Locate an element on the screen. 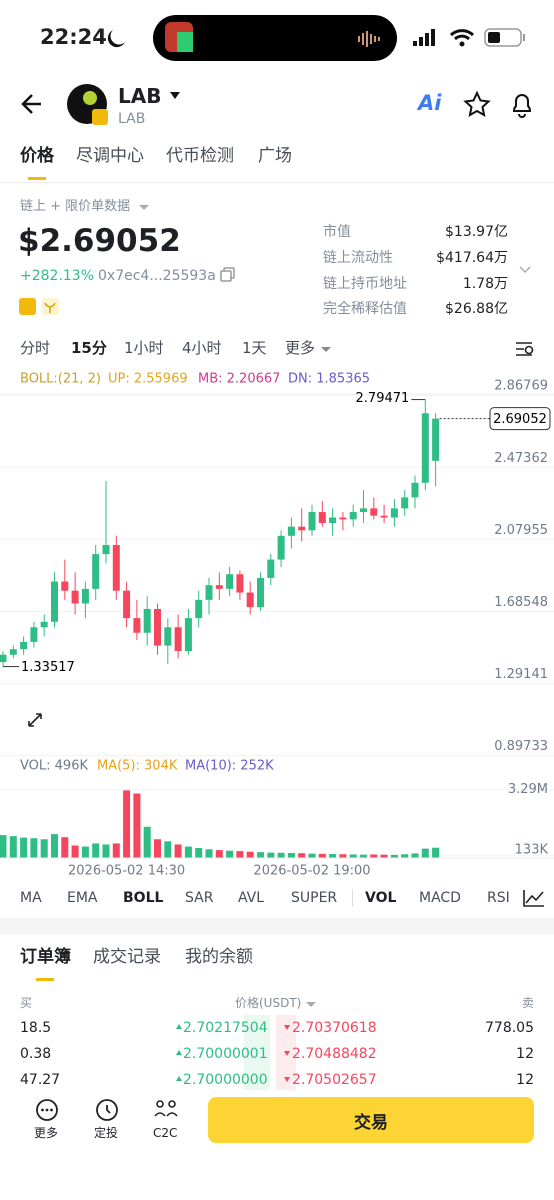  fullscreen is located at coordinates (35, 720).